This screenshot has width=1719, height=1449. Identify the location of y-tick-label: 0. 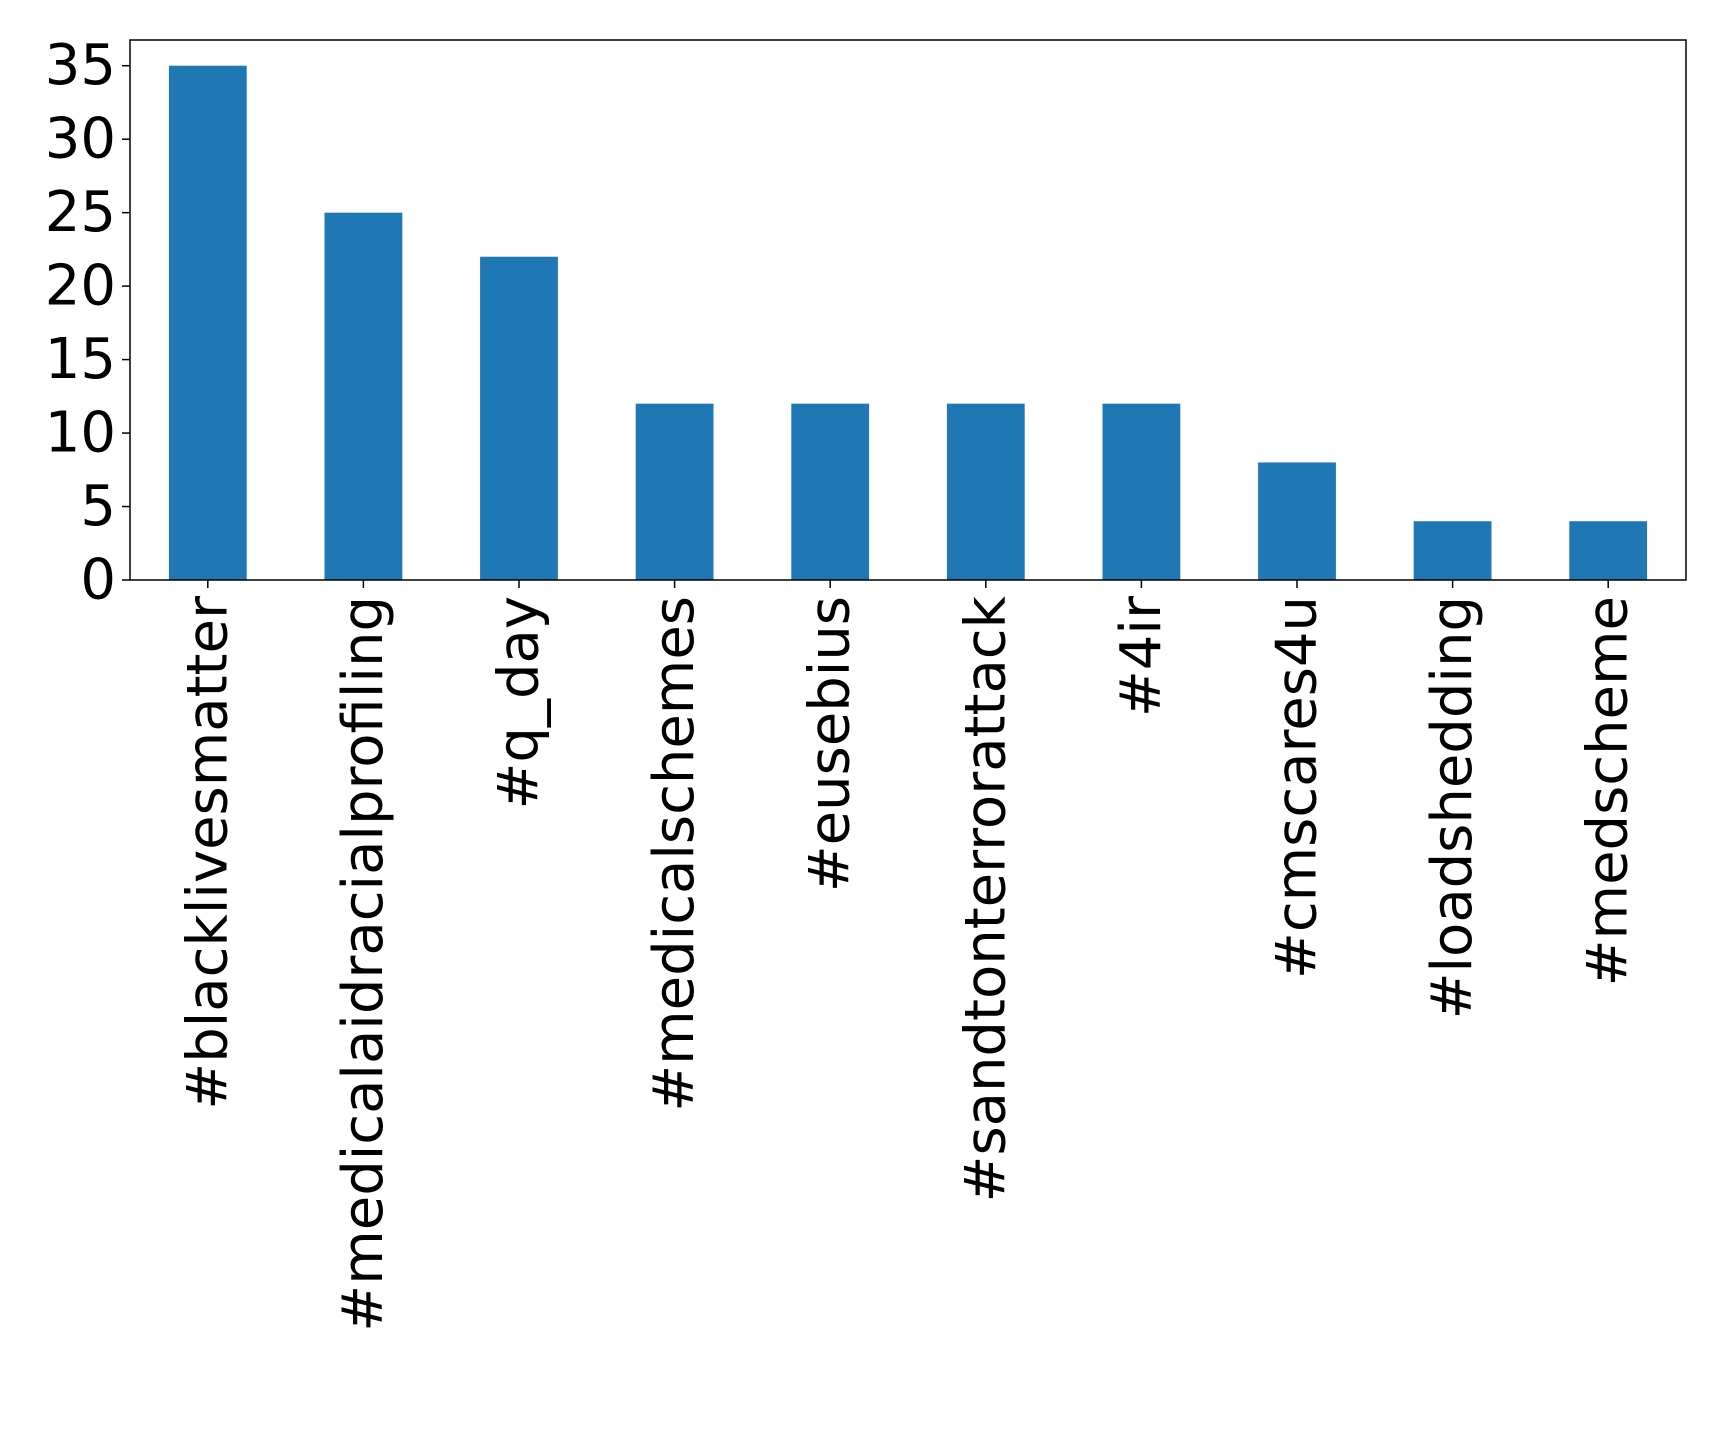
(98, 580).